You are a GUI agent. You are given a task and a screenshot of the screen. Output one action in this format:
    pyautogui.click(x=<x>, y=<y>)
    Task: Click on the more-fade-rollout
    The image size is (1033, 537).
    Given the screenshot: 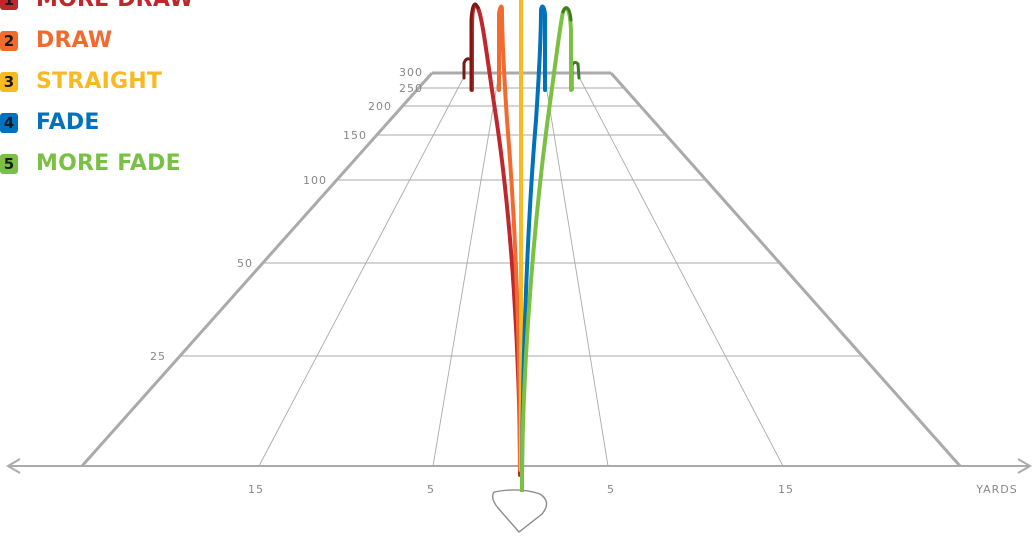 What is the action you would take?
    pyautogui.click(x=575, y=76)
    